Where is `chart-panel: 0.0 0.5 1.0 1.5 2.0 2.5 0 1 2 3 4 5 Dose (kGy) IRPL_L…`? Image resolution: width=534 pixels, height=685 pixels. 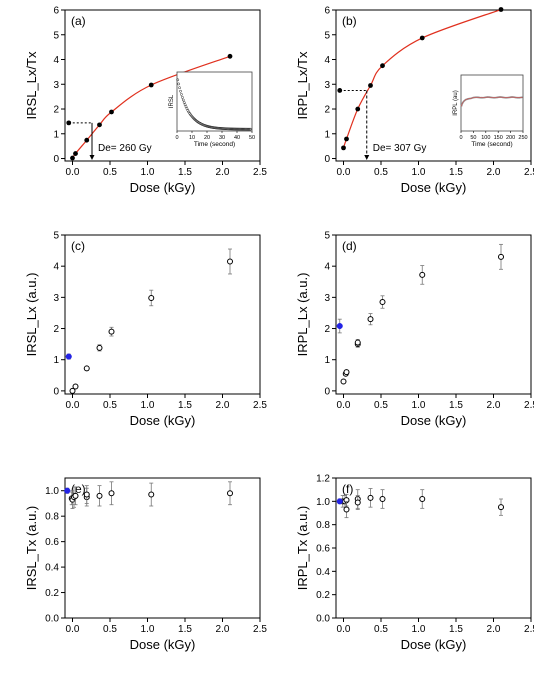
chart-panel: 0.0 0.5 1.0 1.5 2.0 2.5 0 1 2 3 4 5 Dose (kGy) IRPL_L… is located at coordinates (414, 330).